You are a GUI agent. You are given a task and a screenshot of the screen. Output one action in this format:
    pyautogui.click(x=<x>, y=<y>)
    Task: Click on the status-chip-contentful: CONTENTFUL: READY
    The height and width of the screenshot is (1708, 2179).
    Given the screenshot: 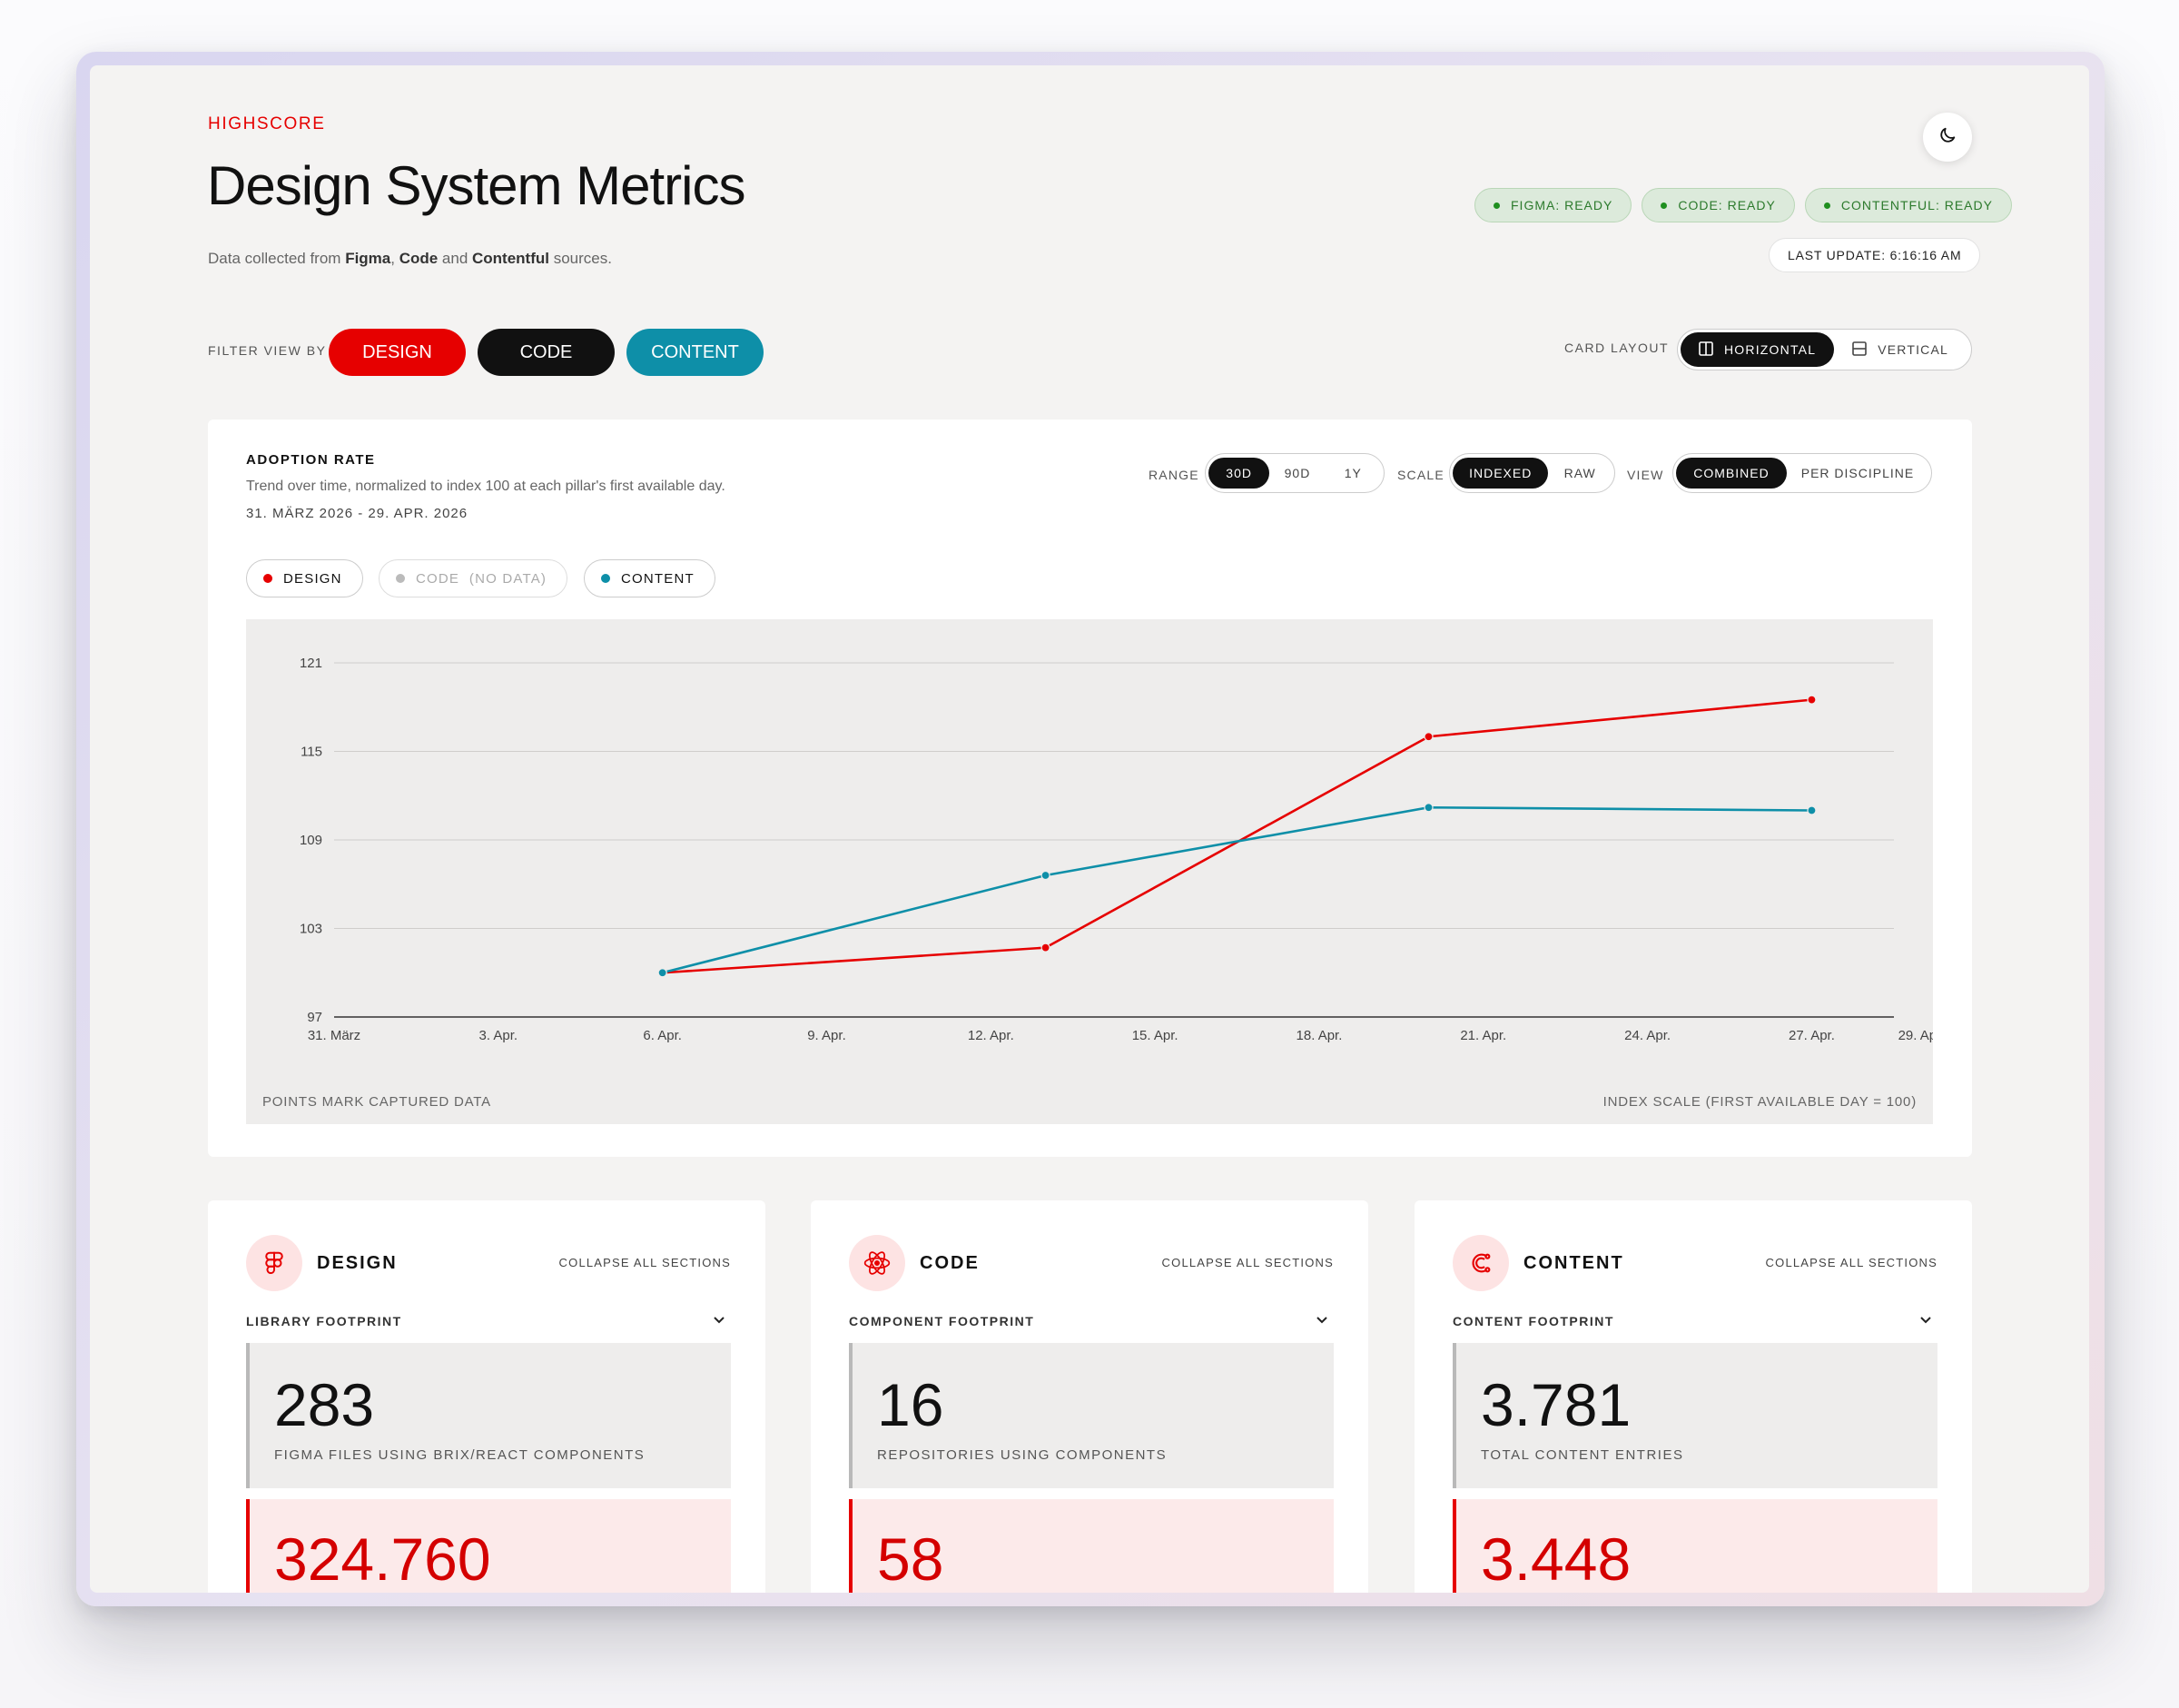 What is the action you would take?
    pyautogui.click(x=1908, y=205)
    